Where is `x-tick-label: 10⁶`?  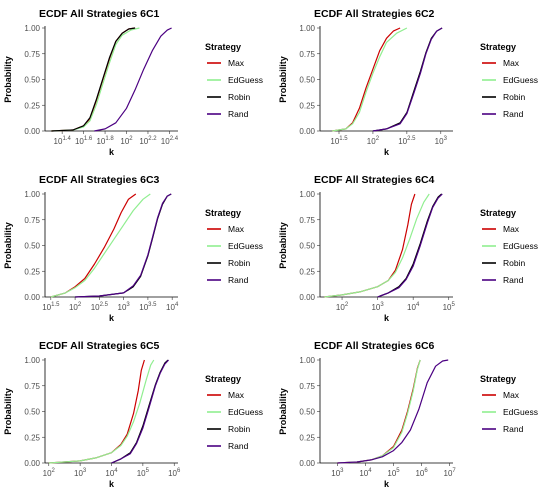
x-tick-label: 10⁶ is located at coordinates (174, 473).